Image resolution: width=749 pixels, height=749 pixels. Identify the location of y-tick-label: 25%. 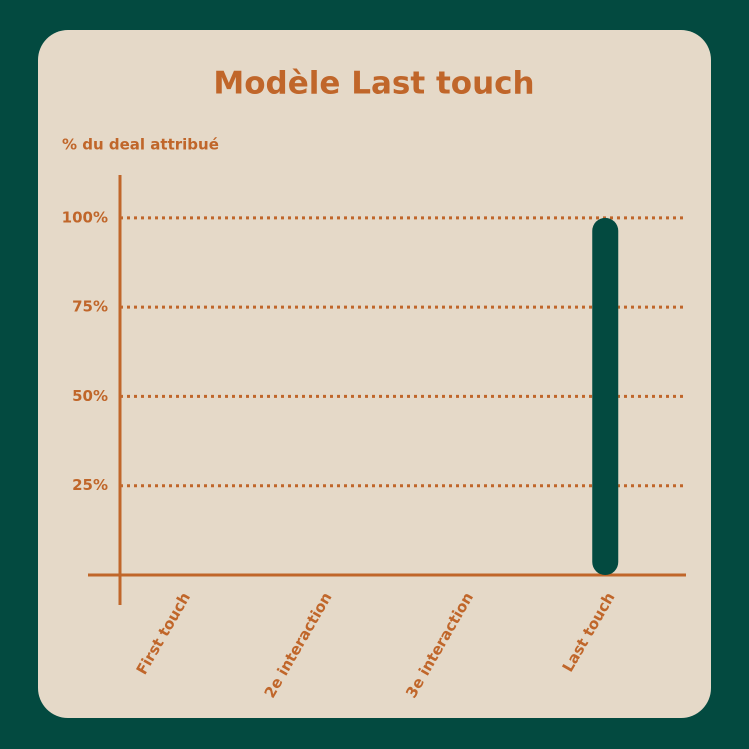
(90, 485).